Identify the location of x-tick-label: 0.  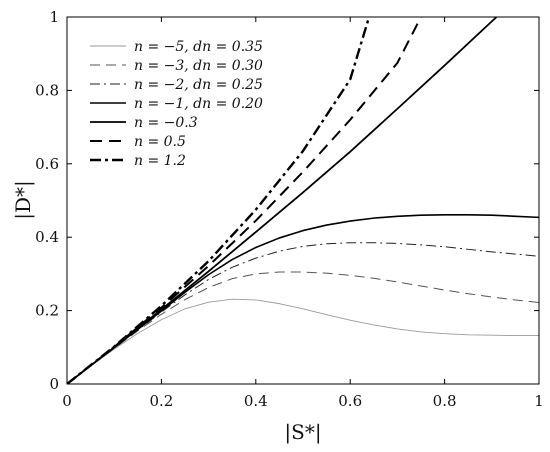
(67, 401).